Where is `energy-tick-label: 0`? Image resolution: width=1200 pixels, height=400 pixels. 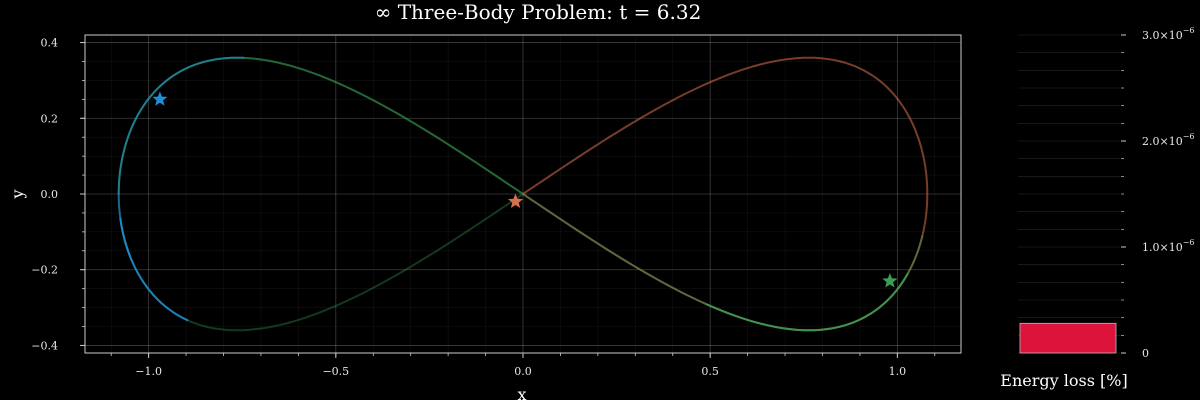 energy-tick-label: 0 is located at coordinates (1145, 353).